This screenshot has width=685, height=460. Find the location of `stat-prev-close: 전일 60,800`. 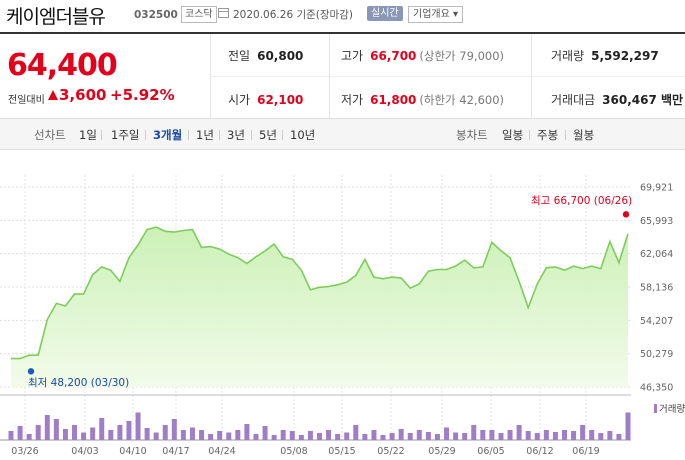

stat-prev-close: 전일 60,800 is located at coordinates (265, 55).